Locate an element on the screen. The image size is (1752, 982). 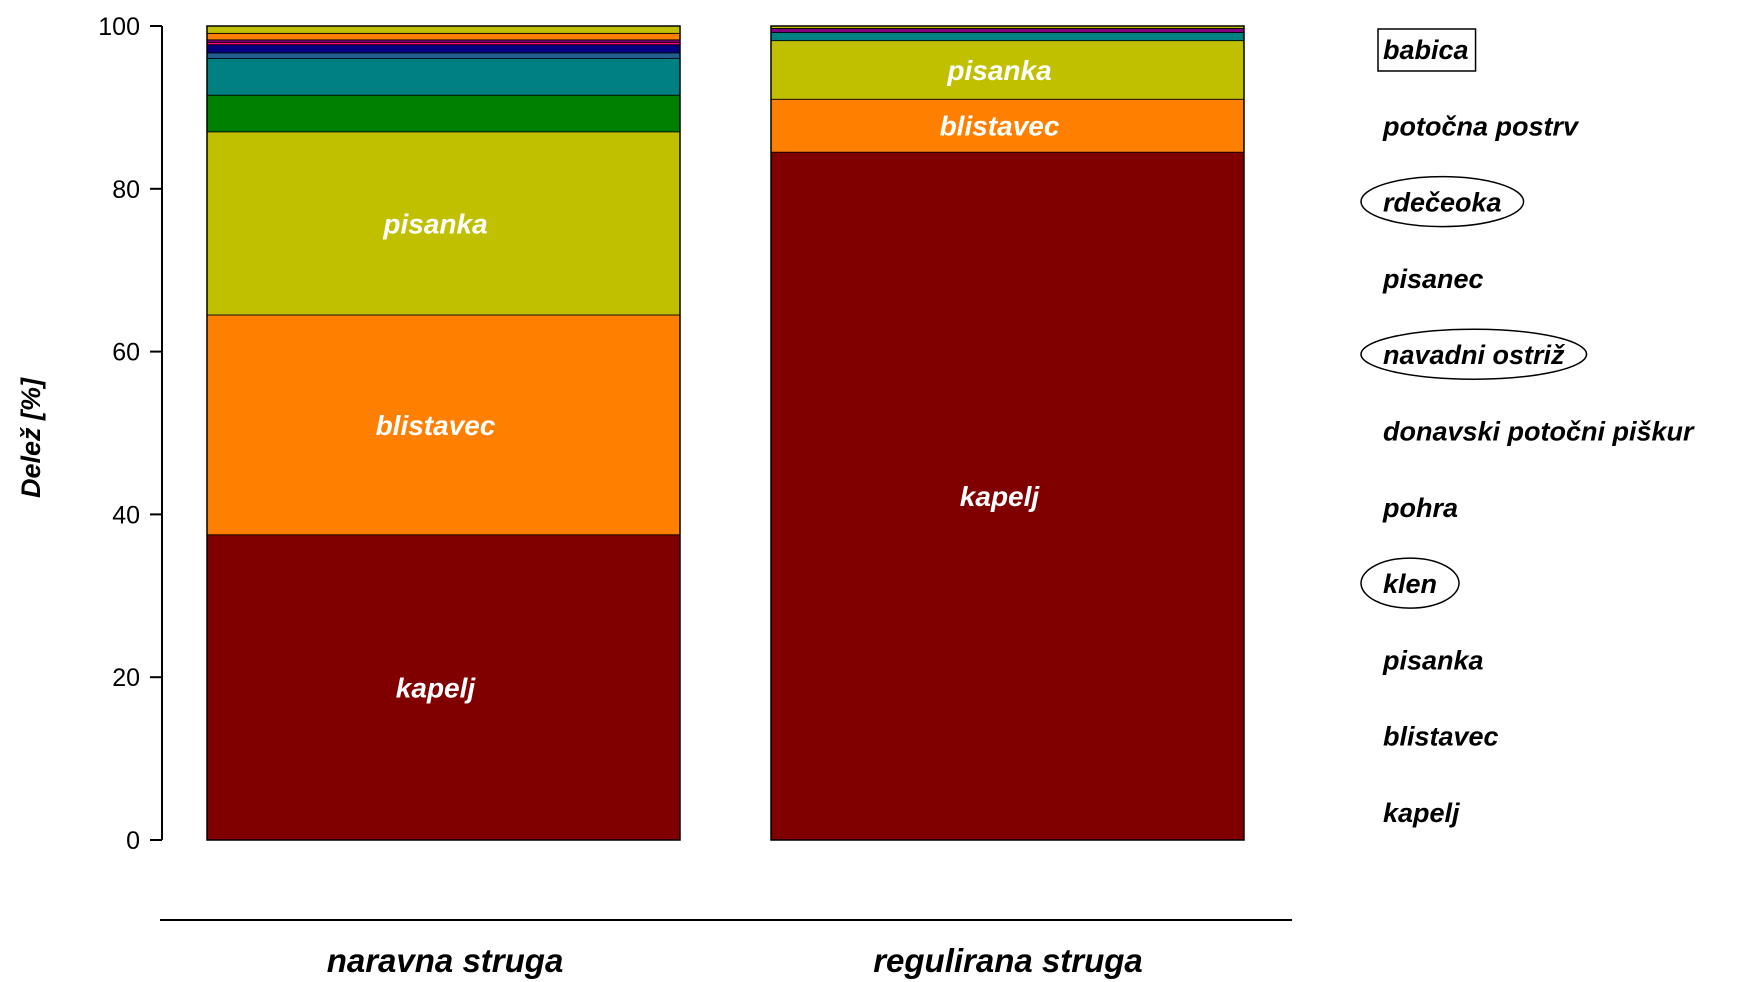
y-tick-label: 0 is located at coordinates (133, 841).